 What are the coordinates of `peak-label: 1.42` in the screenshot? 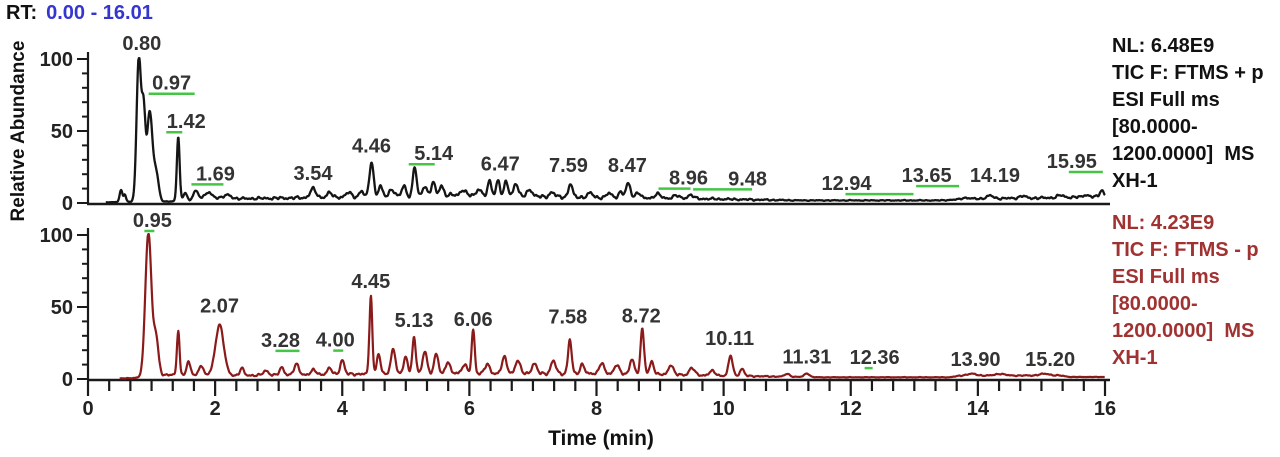 It's located at (186, 122).